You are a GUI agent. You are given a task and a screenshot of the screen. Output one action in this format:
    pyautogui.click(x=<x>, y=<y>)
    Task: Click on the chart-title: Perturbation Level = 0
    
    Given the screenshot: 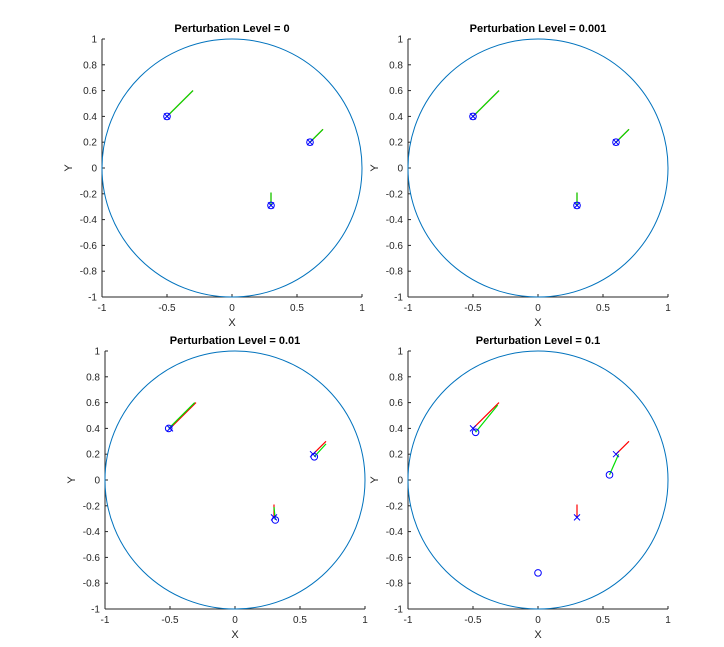 What is the action you would take?
    pyautogui.click(x=231, y=29)
    